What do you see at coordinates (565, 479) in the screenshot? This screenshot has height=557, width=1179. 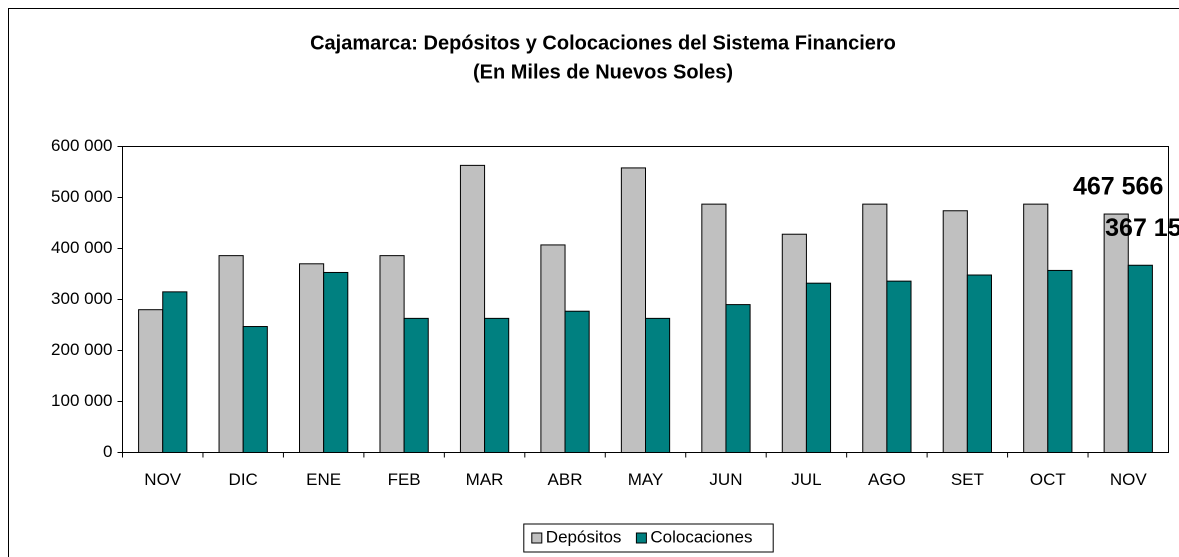 I see `x-tick-label: ABR` at bounding box center [565, 479].